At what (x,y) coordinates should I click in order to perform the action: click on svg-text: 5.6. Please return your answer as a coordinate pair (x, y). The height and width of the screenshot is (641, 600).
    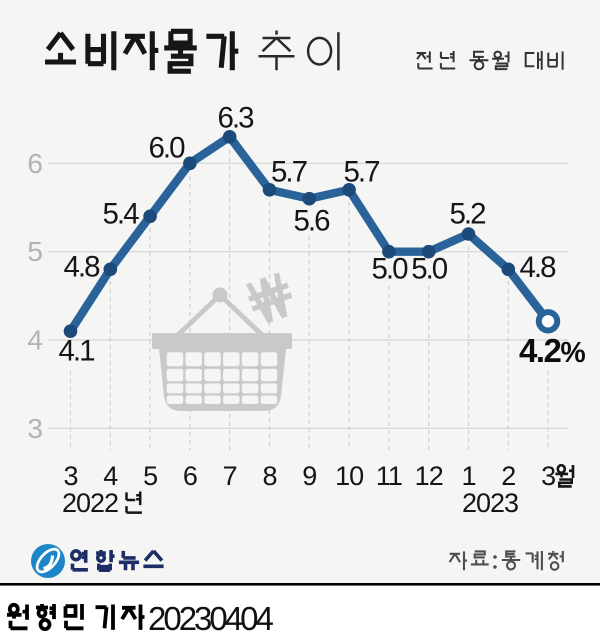
    Looking at the image, I should click on (311, 221).